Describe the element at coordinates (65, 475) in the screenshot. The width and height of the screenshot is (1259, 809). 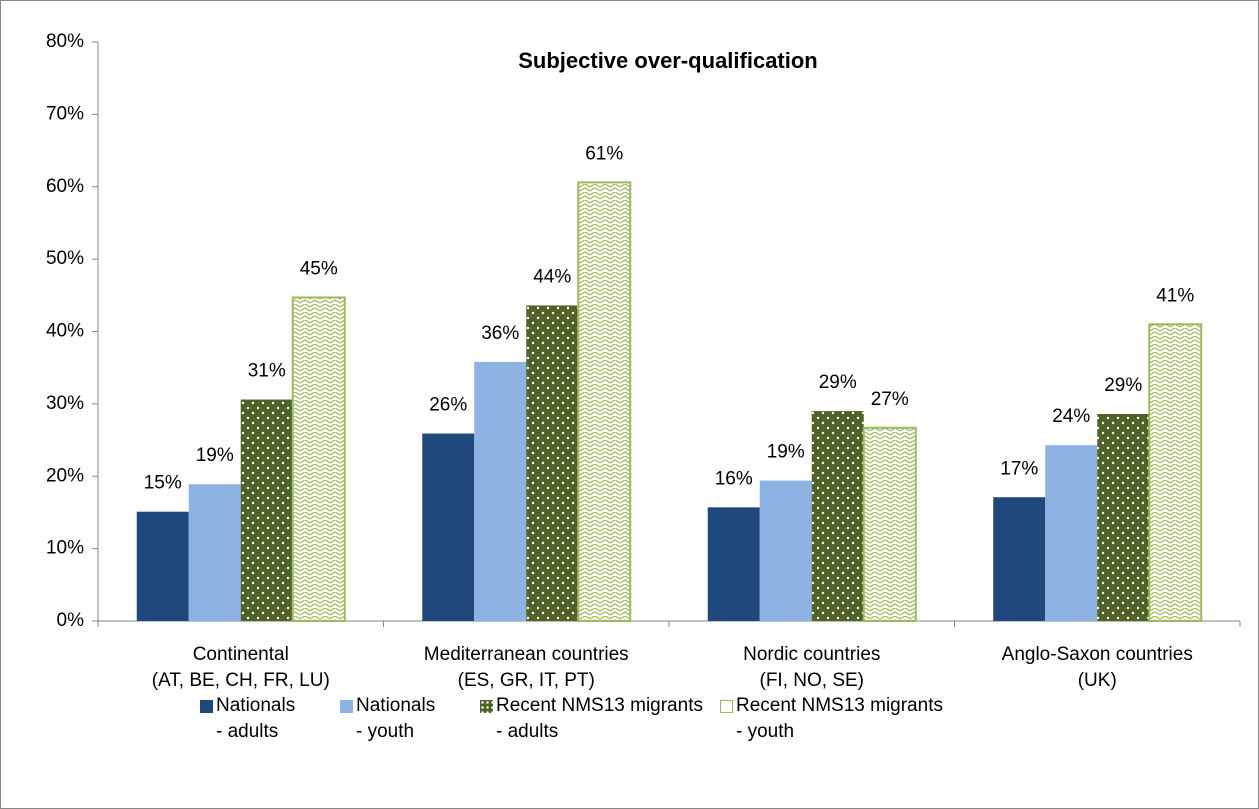
I see `y-tick-label: 20%` at that location.